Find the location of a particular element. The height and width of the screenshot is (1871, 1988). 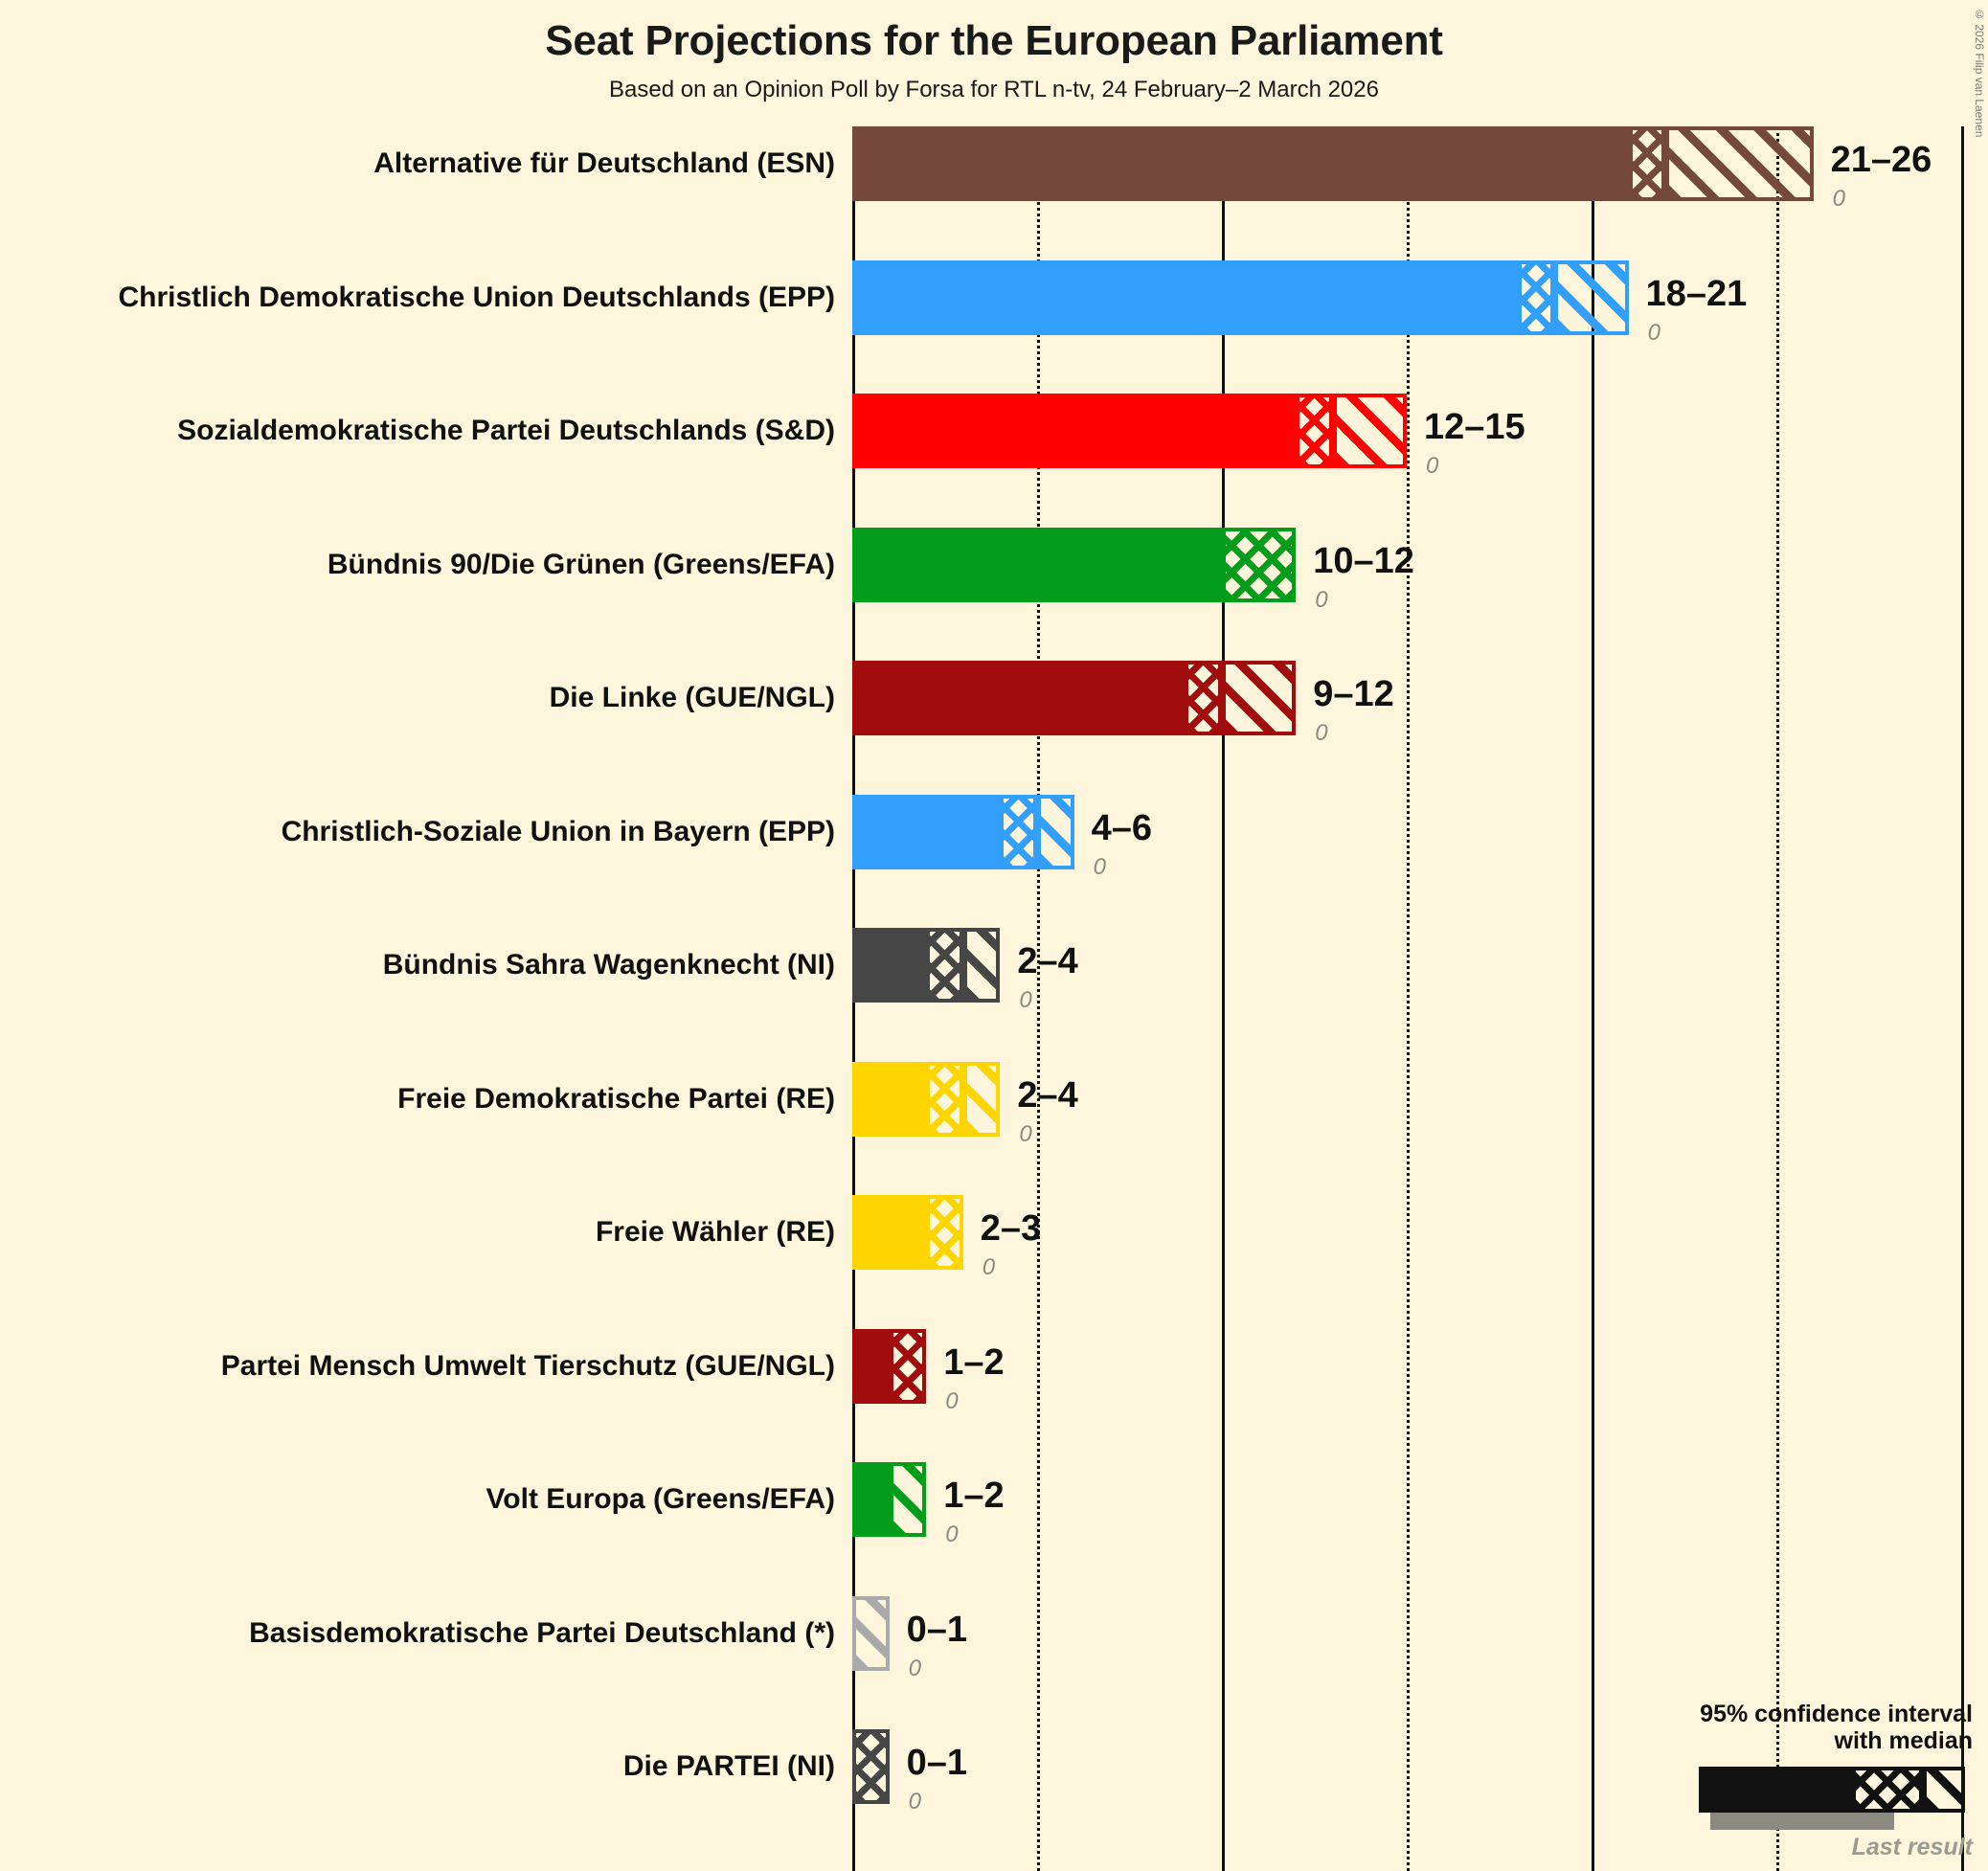

bar-value-label: 4–6 is located at coordinates (1121, 827).